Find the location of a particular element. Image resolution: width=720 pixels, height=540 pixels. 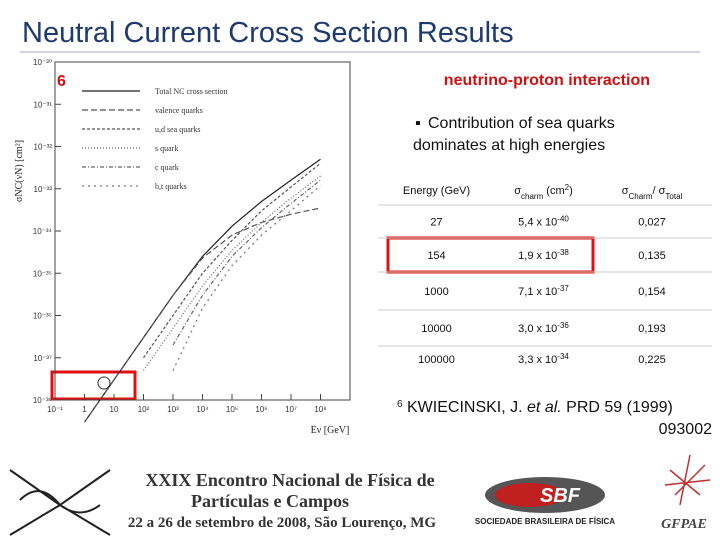

cell-segment: -37 is located at coordinates (563, 288).